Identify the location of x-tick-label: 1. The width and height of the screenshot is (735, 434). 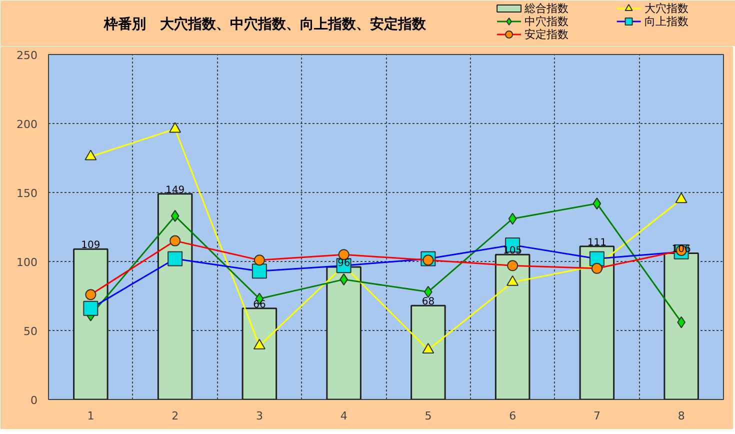
(90, 416).